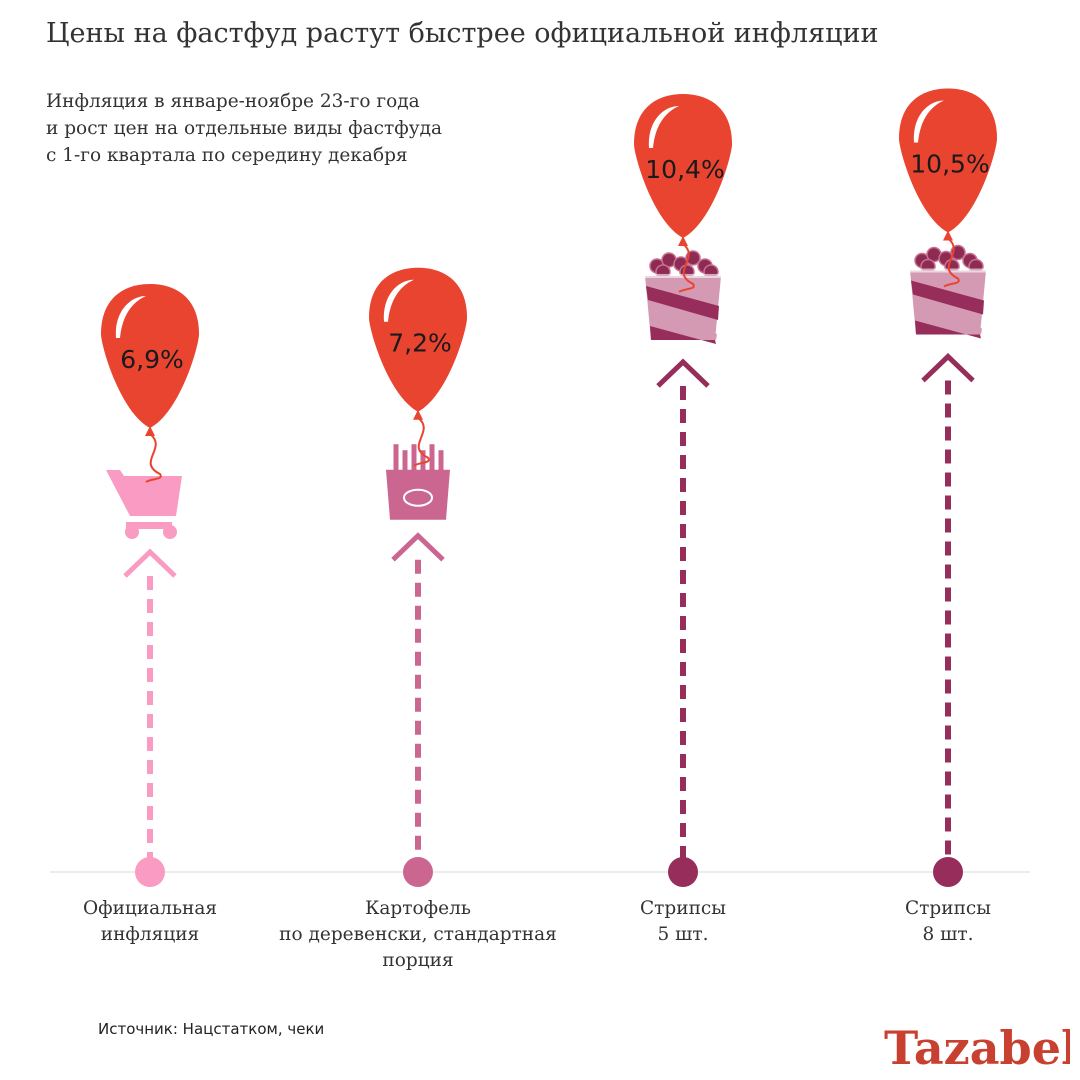 The width and height of the screenshot is (1080, 1080). What do you see at coordinates (683, 934) in the screenshot?
I see `category-label-line: 5 шт.` at bounding box center [683, 934].